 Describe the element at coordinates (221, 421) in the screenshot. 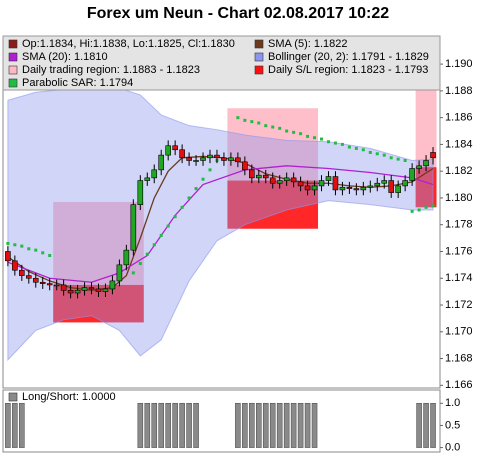

I see `lower-plot` at that location.